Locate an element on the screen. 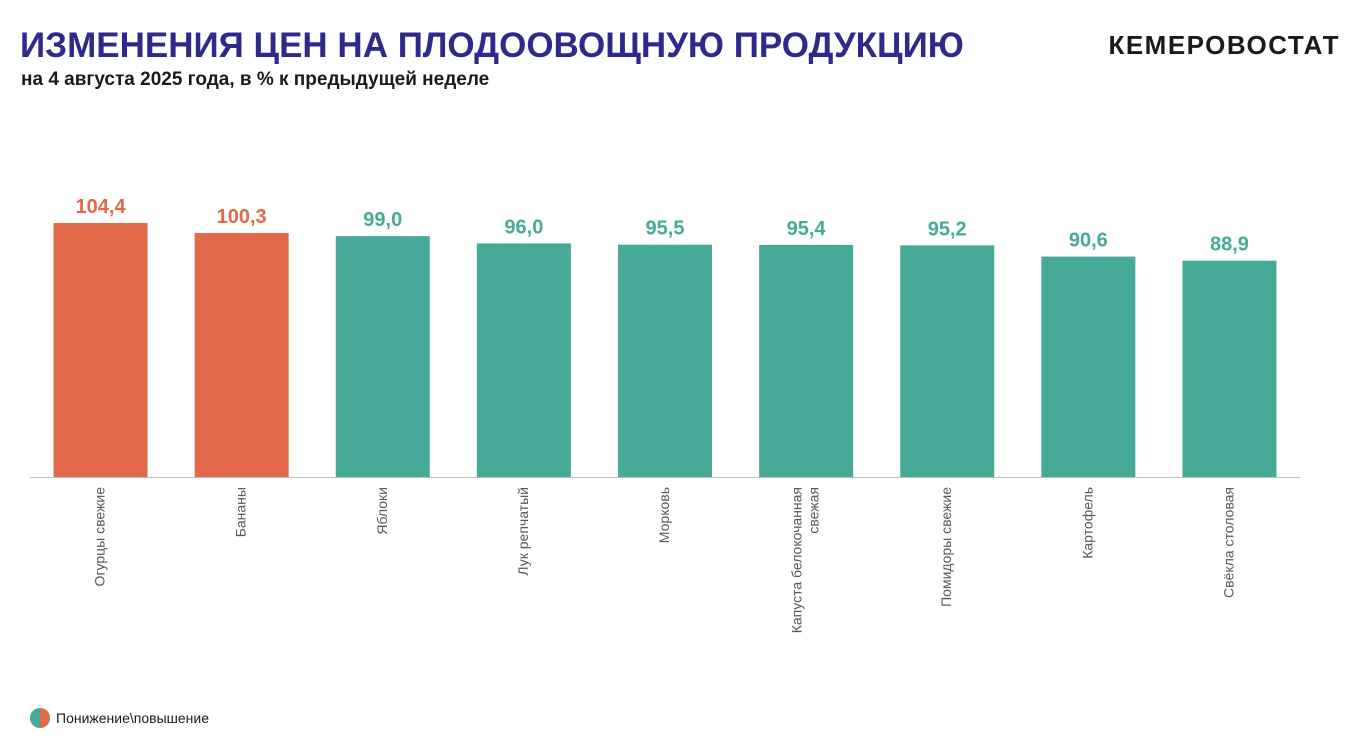 Image resolution: width=1353 pixels, height=744 pixels. tick-label: свежая is located at coordinates (814, 510).